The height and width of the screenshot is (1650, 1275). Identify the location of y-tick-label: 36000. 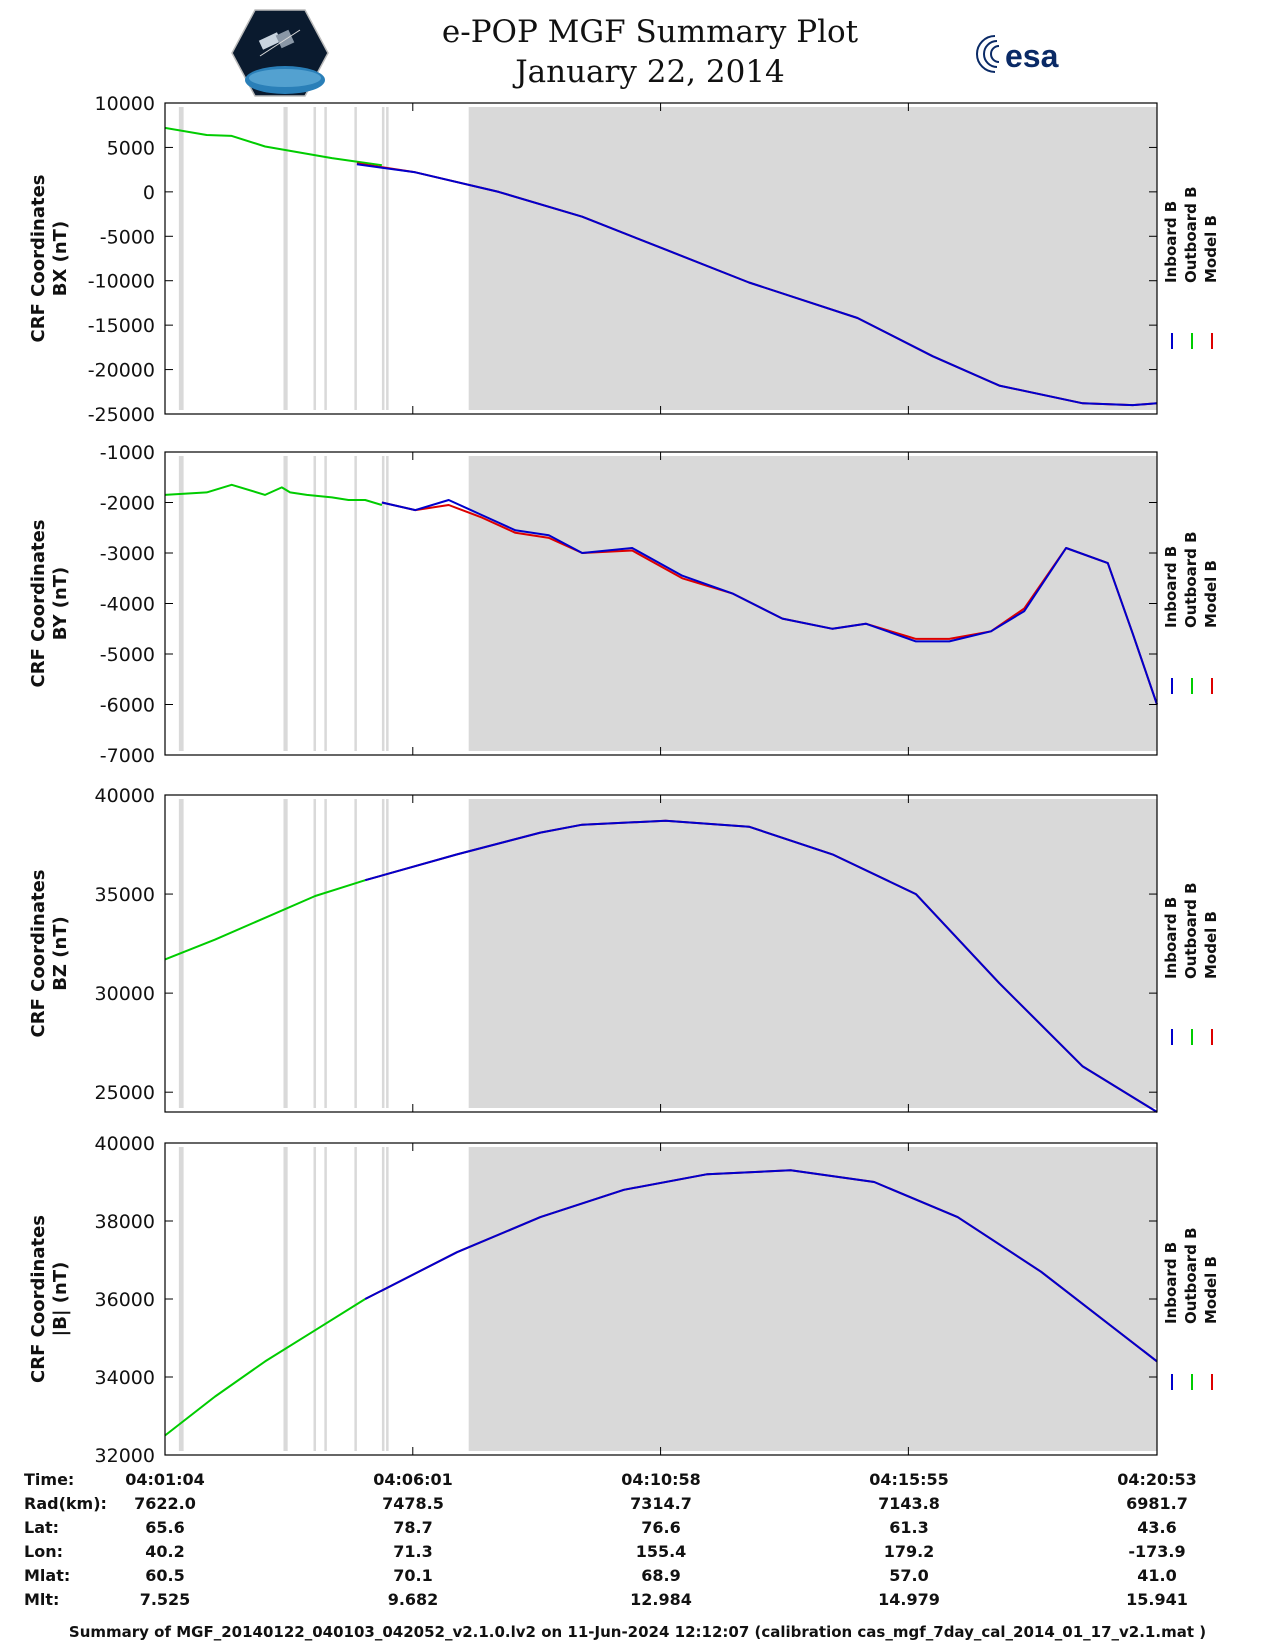
(125, 1300).